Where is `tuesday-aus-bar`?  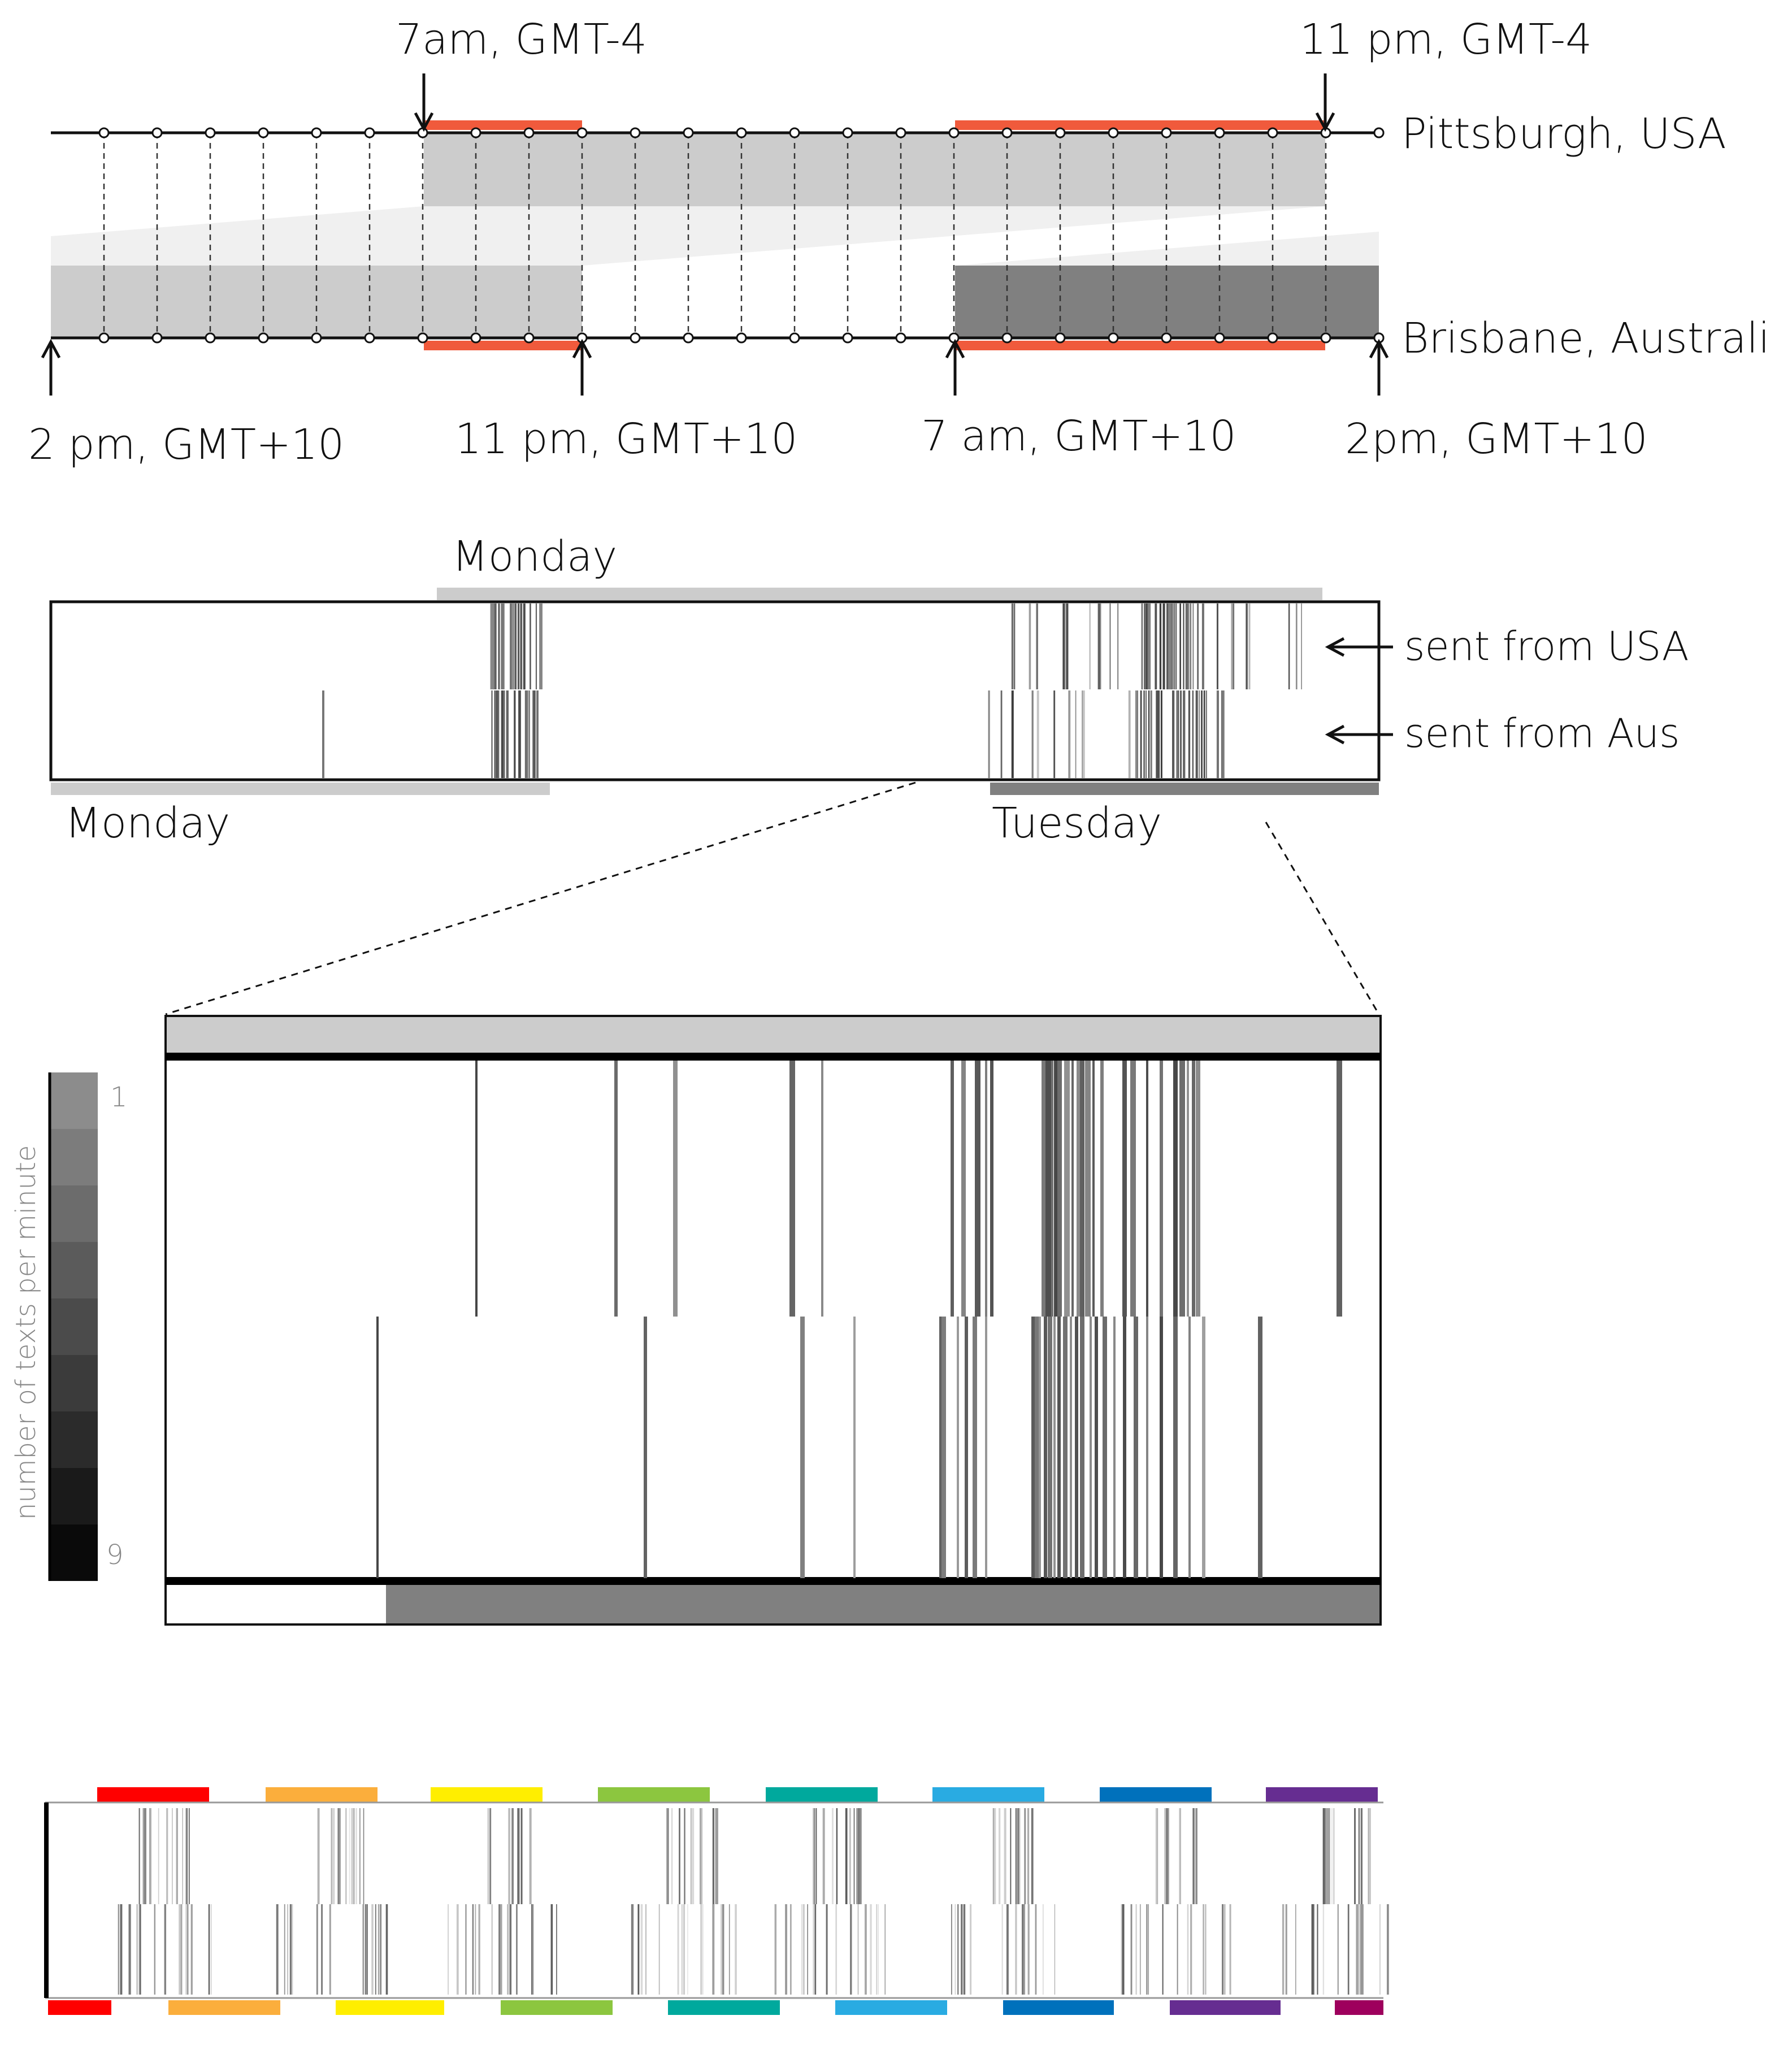 tuesday-aus-bar is located at coordinates (1184, 789).